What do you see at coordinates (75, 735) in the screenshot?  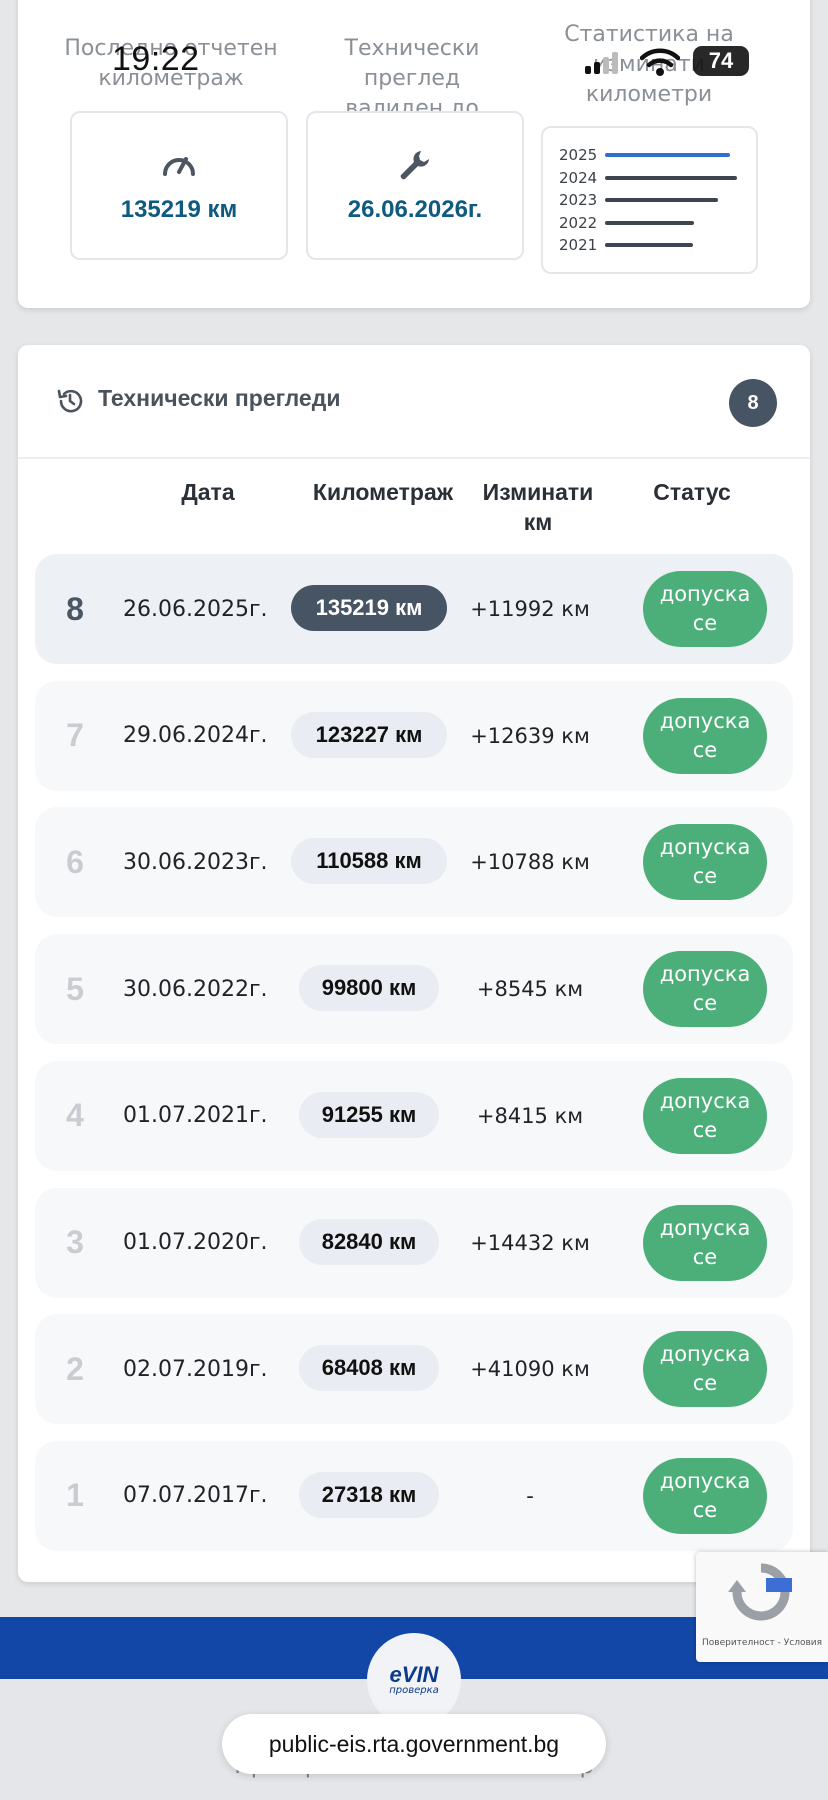 I see `inspection-number: 7` at bounding box center [75, 735].